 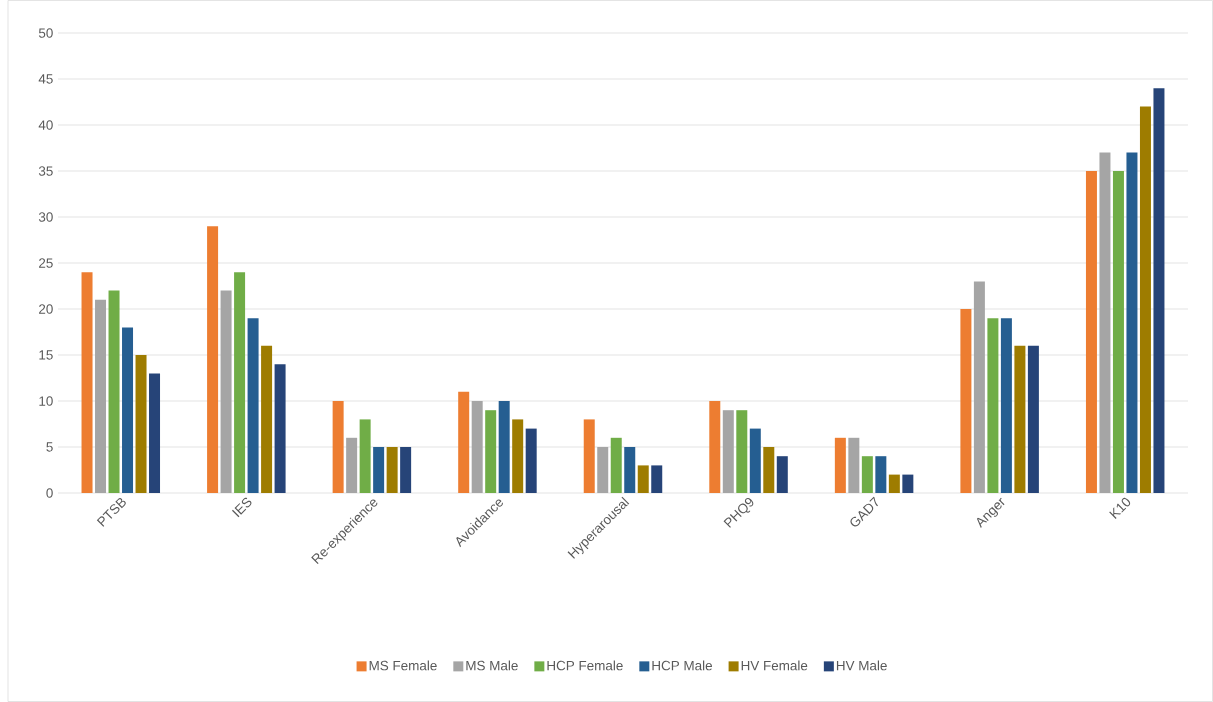 What do you see at coordinates (45, 217) in the screenshot?
I see `y-tick-label: 30` at bounding box center [45, 217].